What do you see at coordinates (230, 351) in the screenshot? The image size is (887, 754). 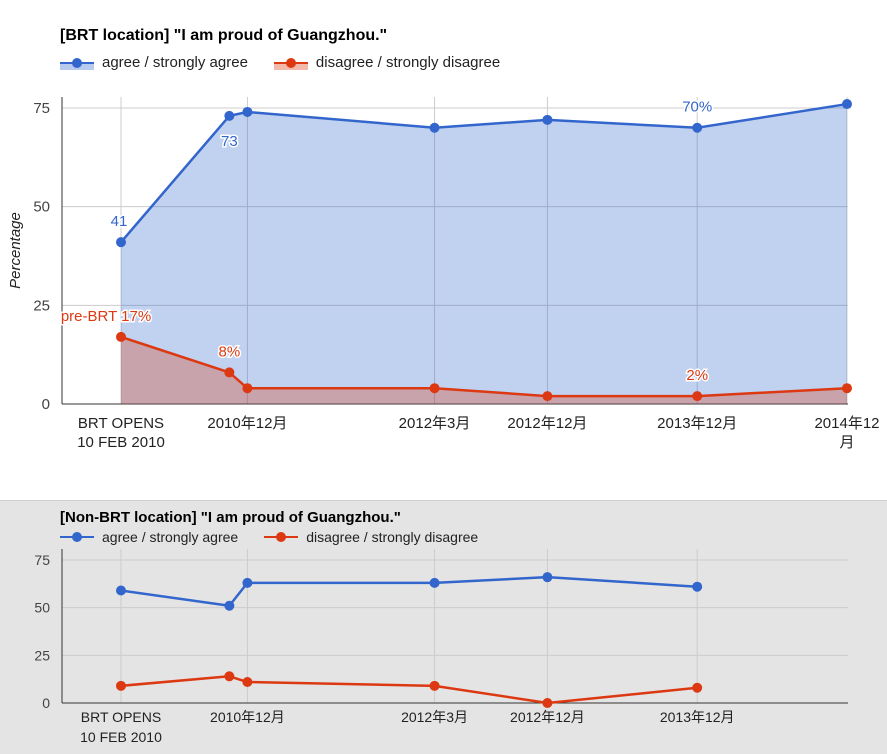 I see `data-label: 8%` at bounding box center [230, 351].